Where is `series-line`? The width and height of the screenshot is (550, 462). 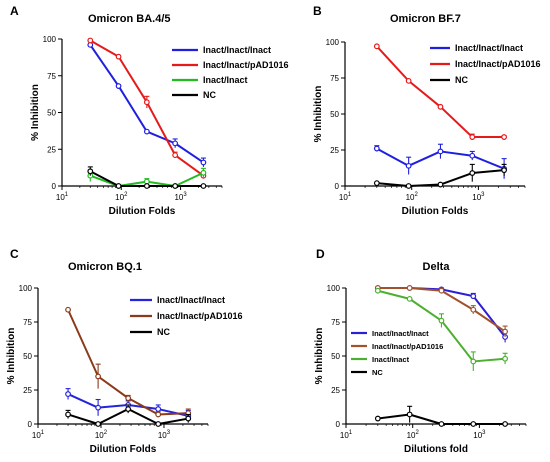
series-line is located at coordinates (147, 108).